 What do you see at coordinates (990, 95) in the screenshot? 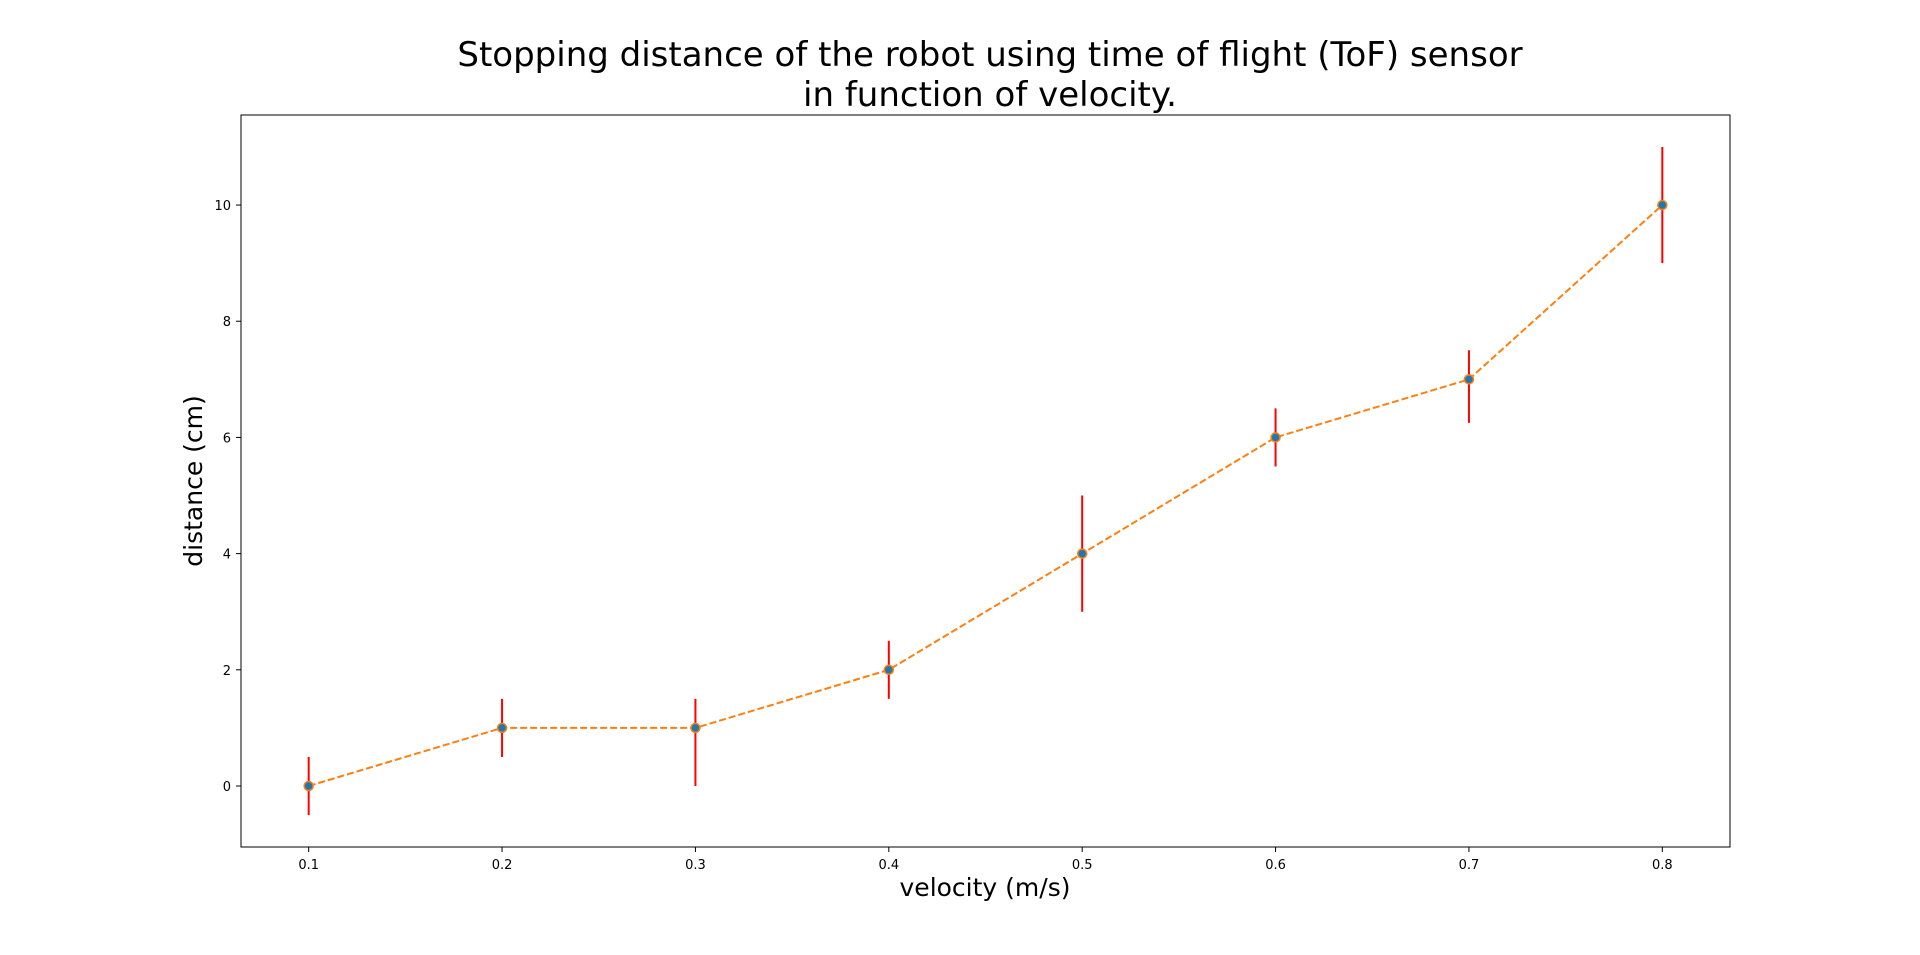
I see `chart-title-line-2: in function of velocity.` at bounding box center [990, 95].